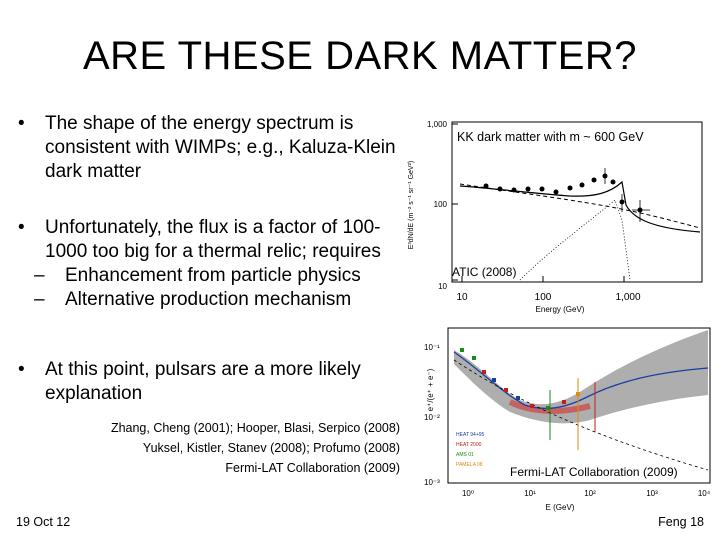 This screenshot has height=540, width=720. What do you see at coordinates (530, 493) in the screenshot?
I see `x-tick-label: 10¹` at bounding box center [530, 493].